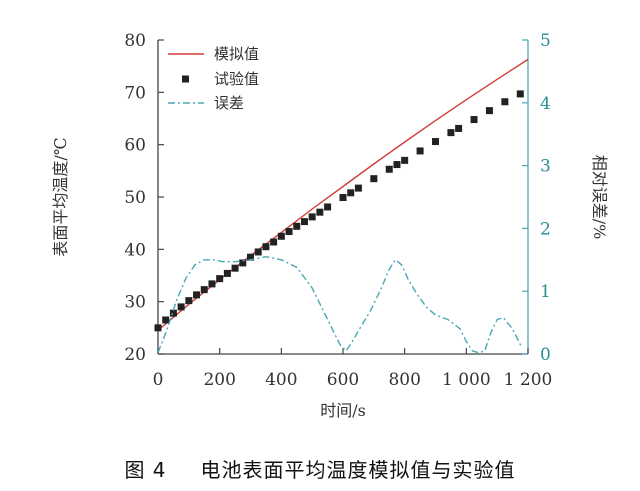 The width and height of the screenshot is (640, 491). I want to click on legend-label: 试验值, so click(236, 79).